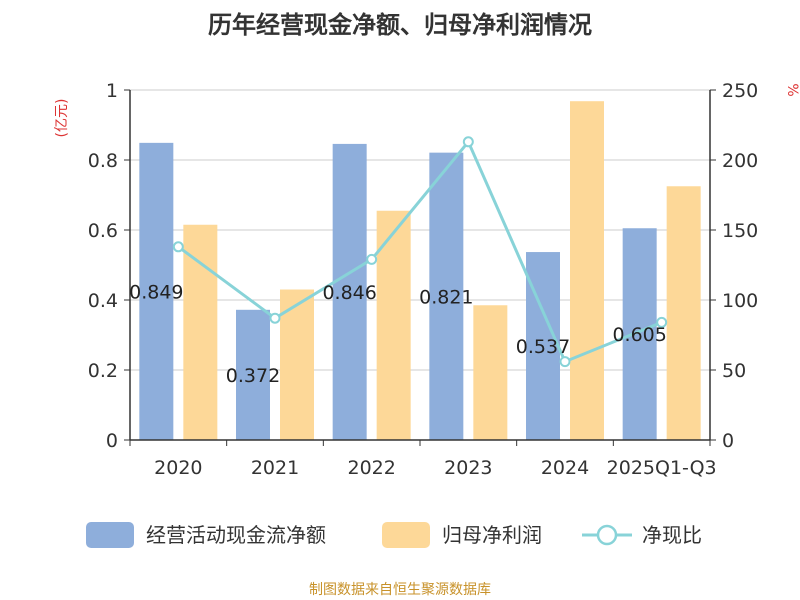 The width and height of the screenshot is (800, 600). I want to click on legend-swatch-ratio-marker, so click(607, 535).